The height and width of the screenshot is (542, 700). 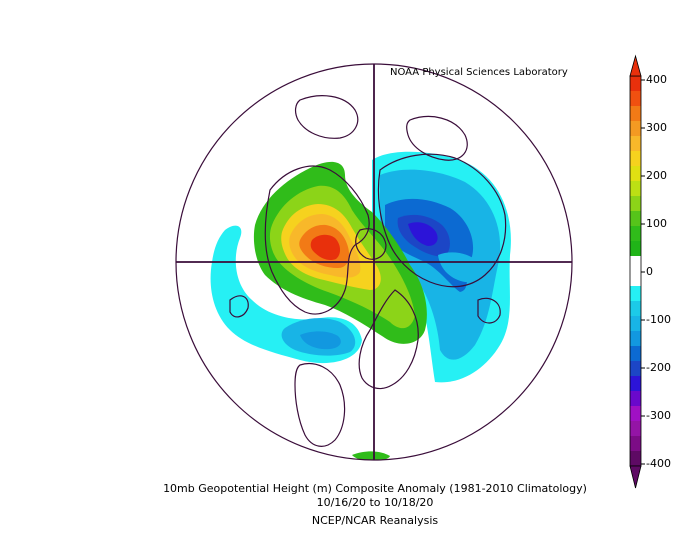 I want to click on caption-dates: 10/16/20 to 10/18/20, so click(x=375, y=502).